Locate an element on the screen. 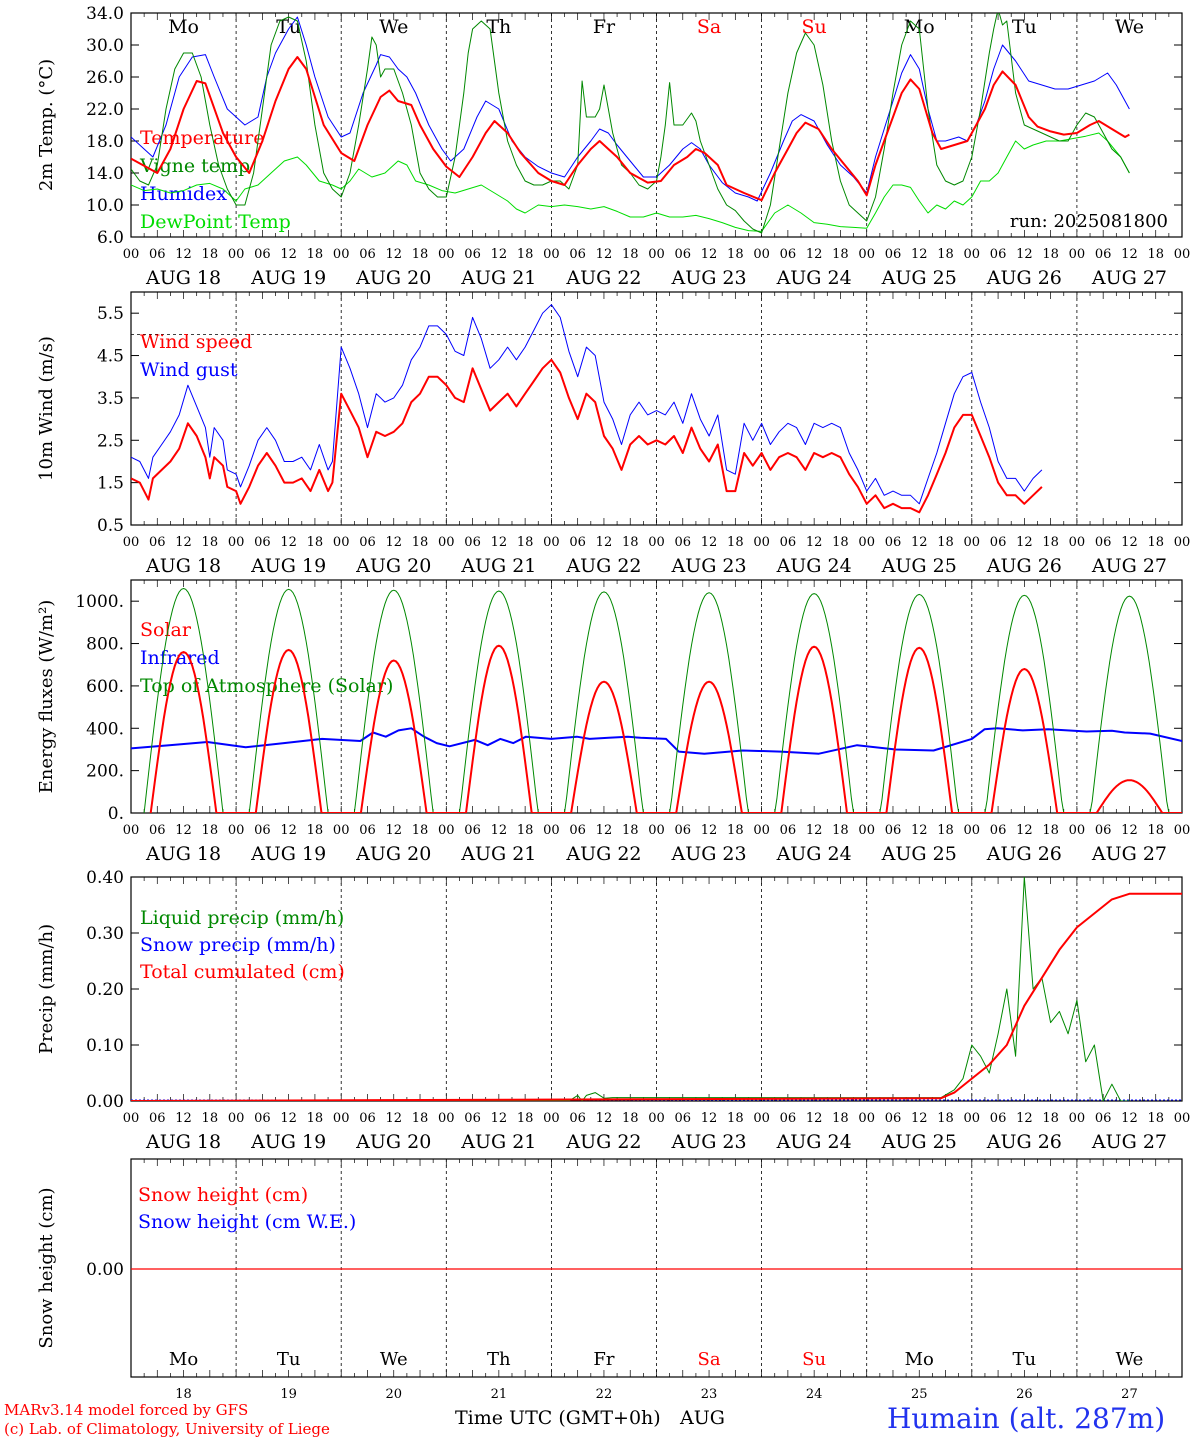 The image size is (1194, 1440). day-number-label: 24 is located at coordinates (814, 1394).